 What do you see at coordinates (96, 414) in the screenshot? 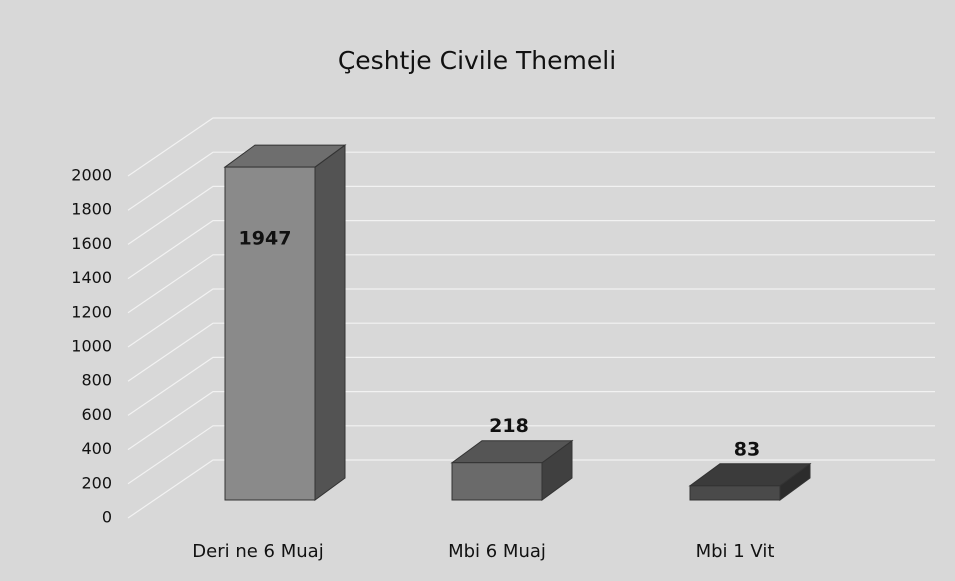
I see `y-tick-label: 600` at bounding box center [96, 414].